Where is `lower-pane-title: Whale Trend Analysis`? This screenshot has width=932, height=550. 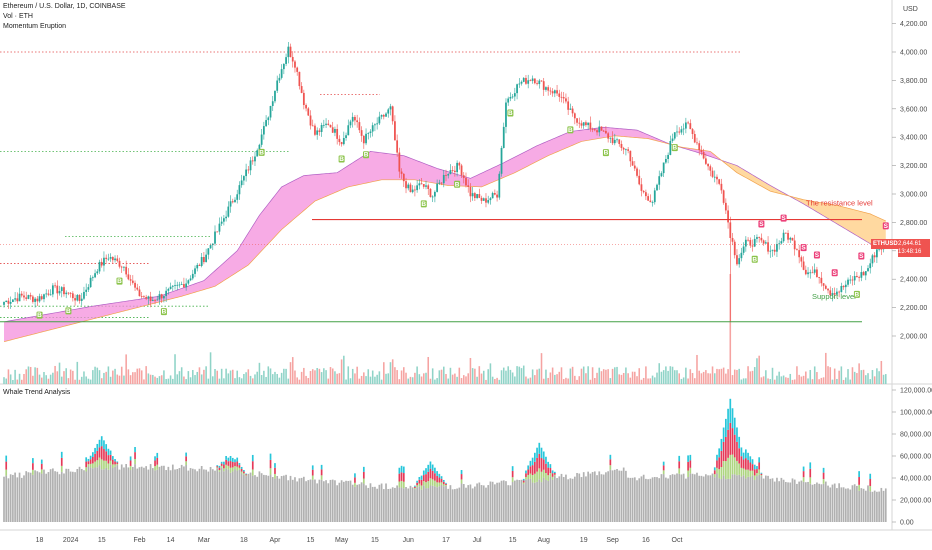 lower-pane-title: Whale Trend Analysis is located at coordinates (37, 392).